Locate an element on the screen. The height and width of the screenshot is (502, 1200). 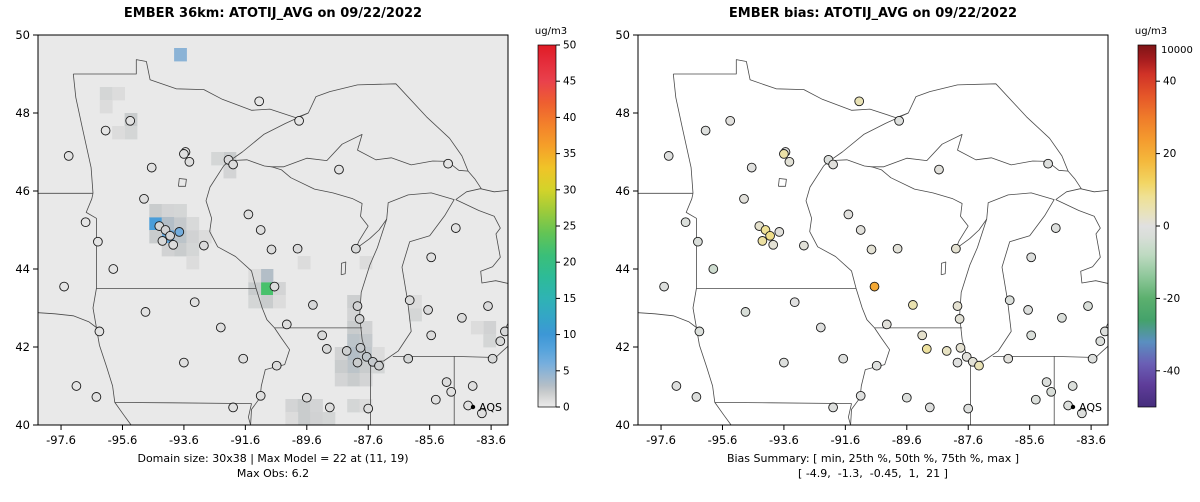
y-axis-tick-label: 50 is located at coordinates (622, 35).